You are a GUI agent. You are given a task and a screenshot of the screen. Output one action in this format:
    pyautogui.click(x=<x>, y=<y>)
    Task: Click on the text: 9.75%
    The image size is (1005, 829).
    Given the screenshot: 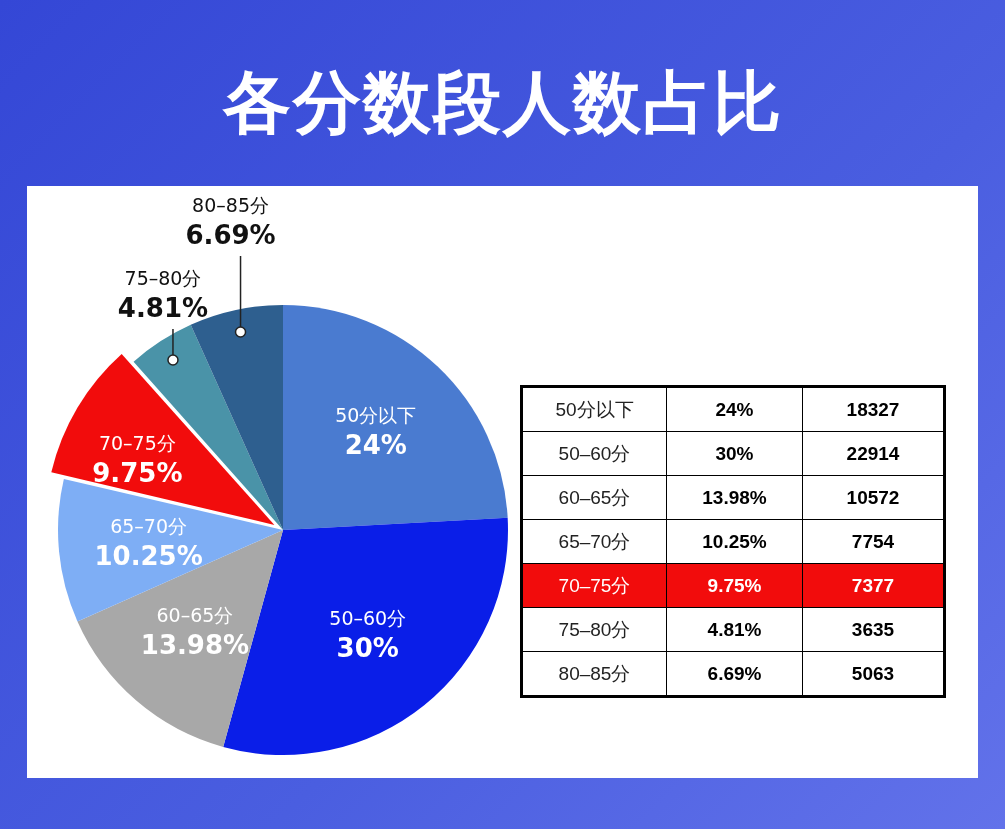 What is the action you would take?
    pyautogui.click(x=734, y=585)
    